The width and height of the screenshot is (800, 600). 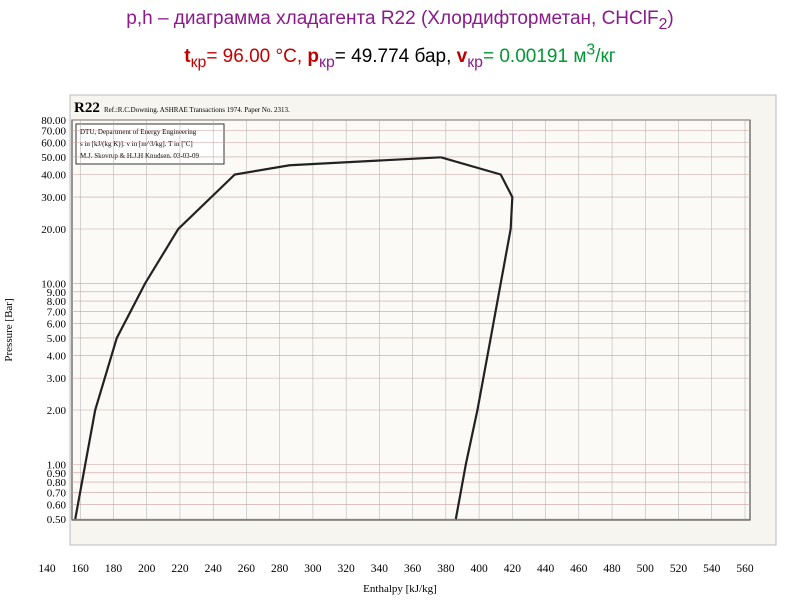 What do you see at coordinates (313, 569) in the screenshot?
I see `x-tick-label: 300` at bounding box center [313, 569].